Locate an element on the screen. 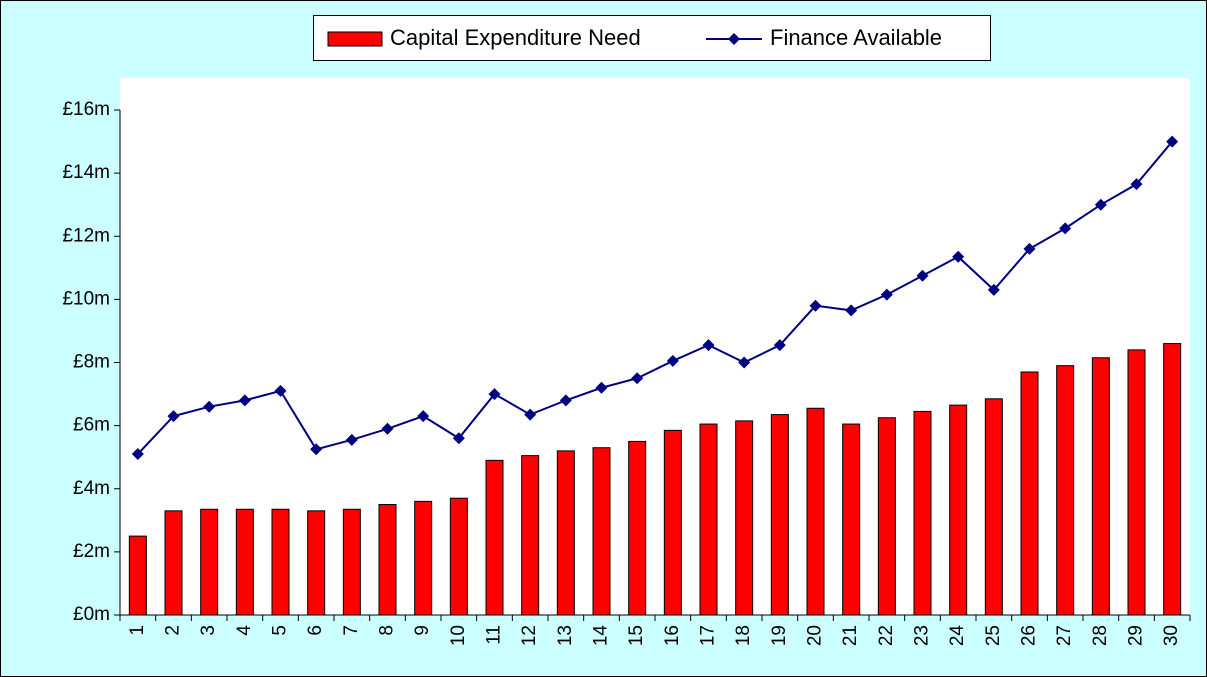 This screenshot has height=677, width=1207. x-tick-label: 21 is located at coordinates (850, 635).